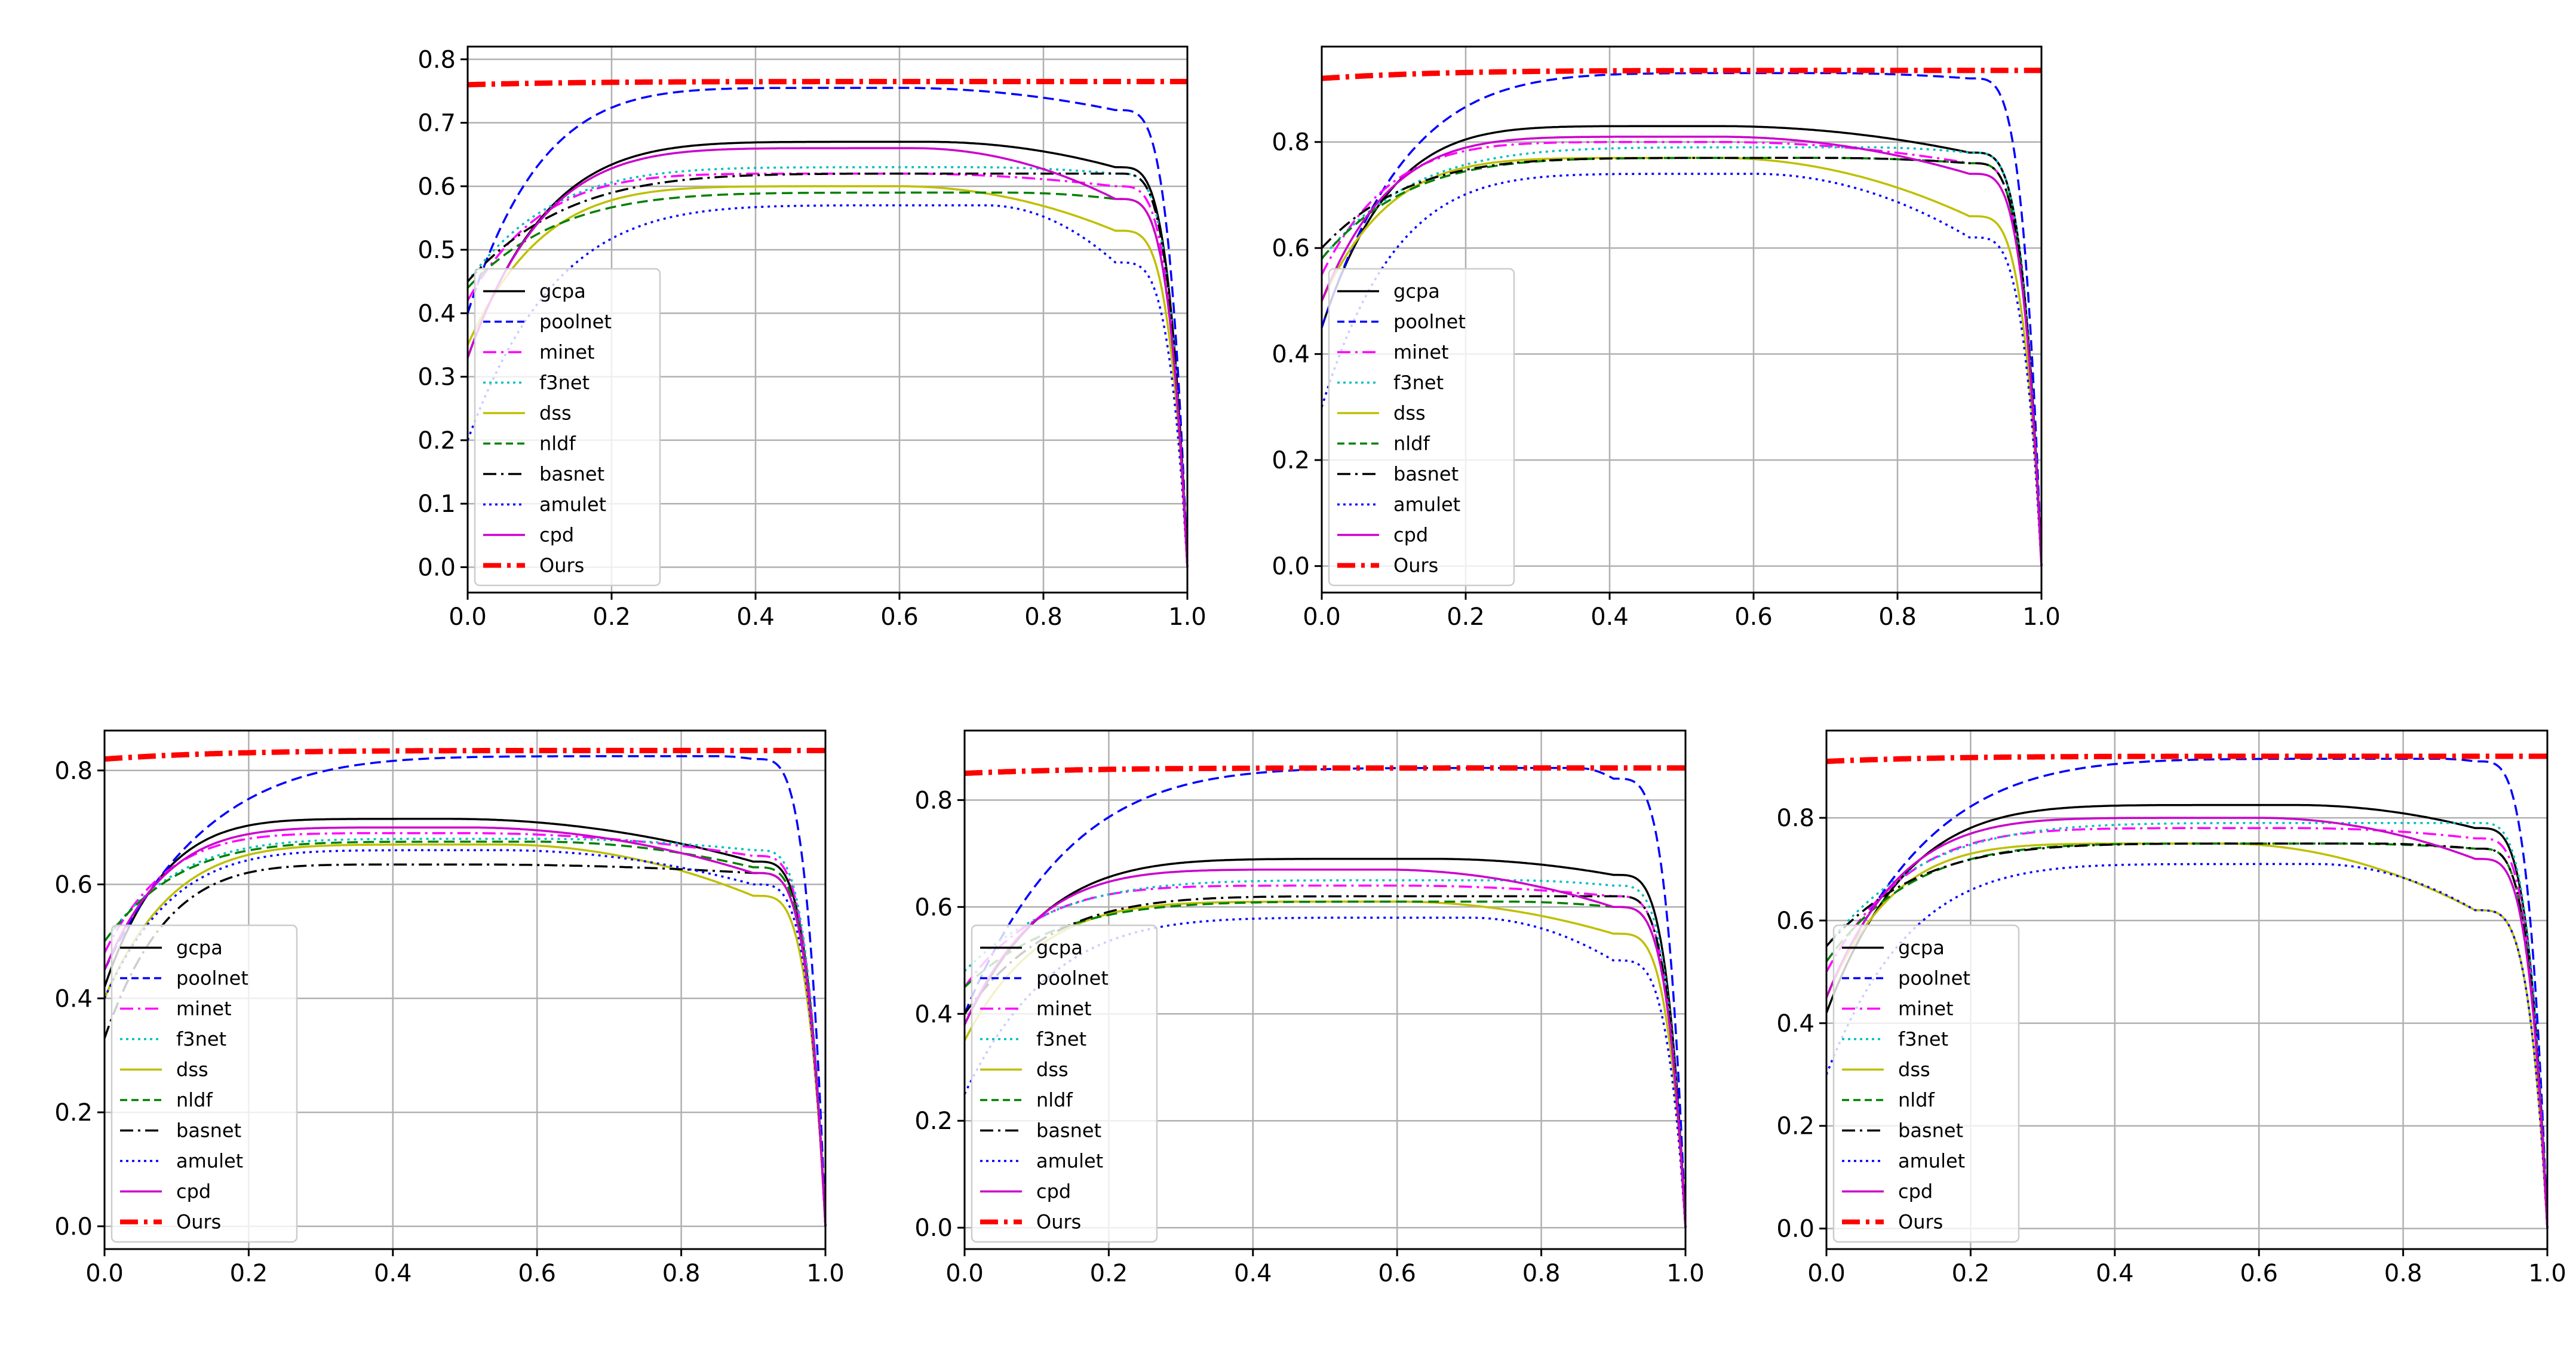 This screenshot has height=1356, width=2576. I want to click on y-tick-label: 0.7, so click(436, 123).